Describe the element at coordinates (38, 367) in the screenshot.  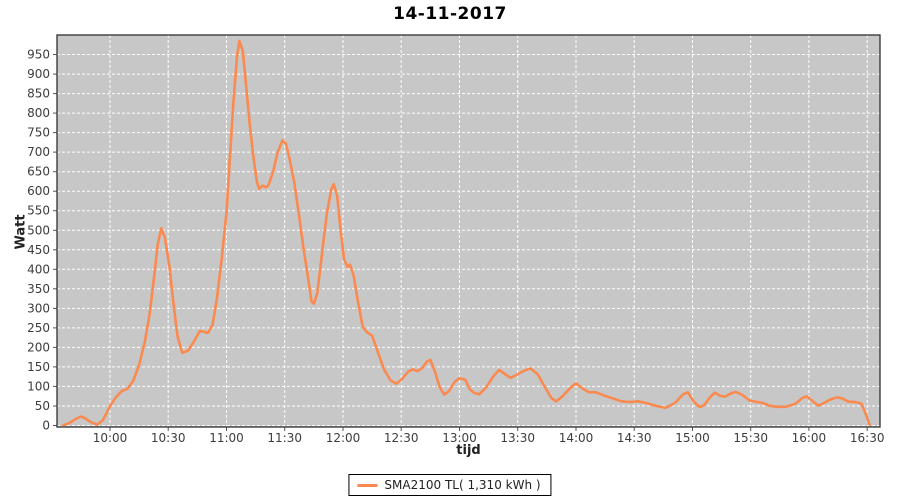
I see `y-tick-label: 150` at that location.